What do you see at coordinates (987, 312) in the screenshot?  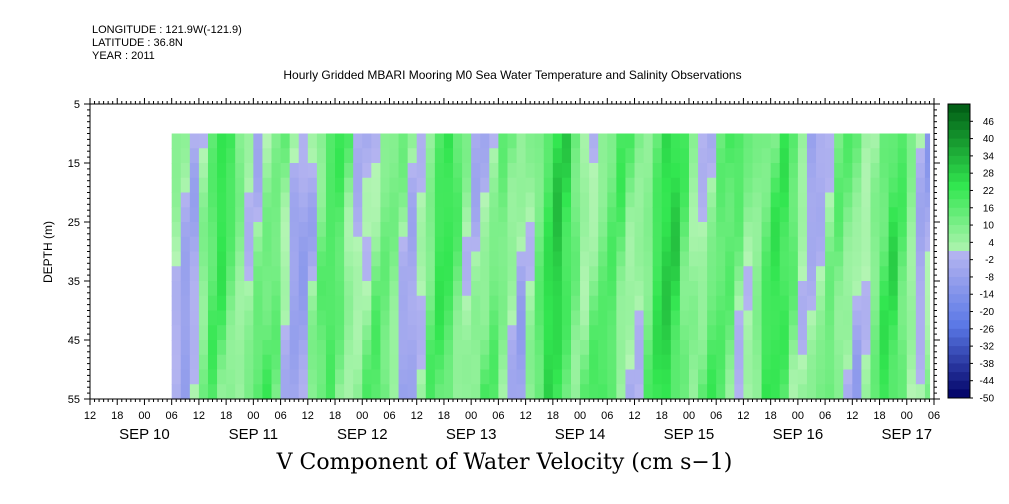 I see `colorbar-label: -20` at bounding box center [987, 312].